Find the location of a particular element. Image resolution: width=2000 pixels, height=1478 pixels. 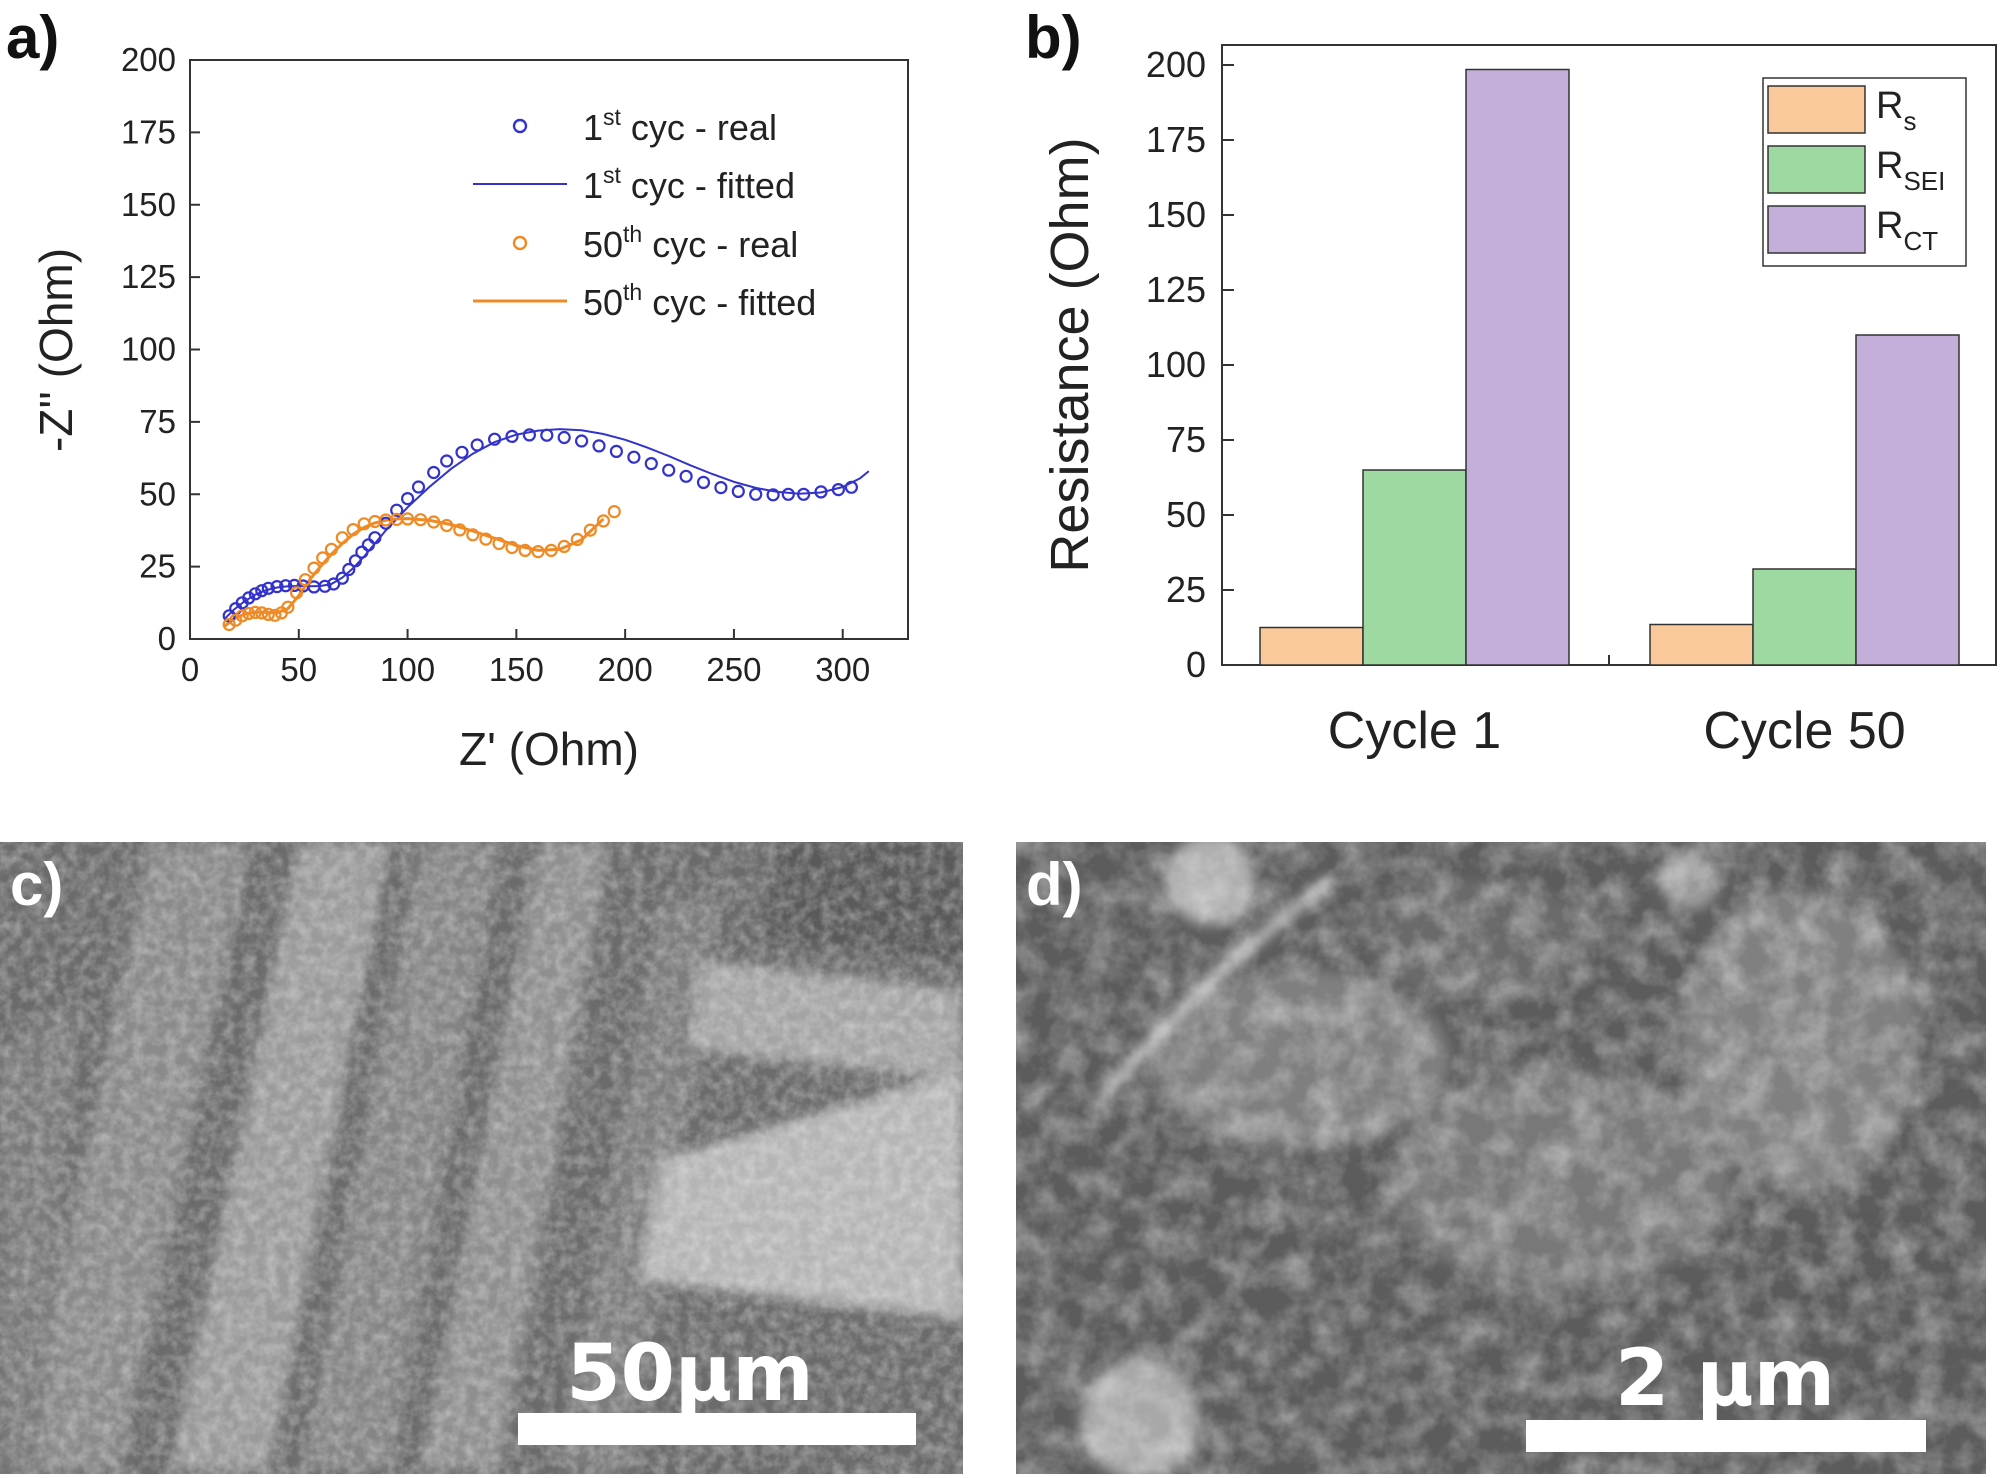

x-tick-label: 250 is located at coordinates (733, 669).